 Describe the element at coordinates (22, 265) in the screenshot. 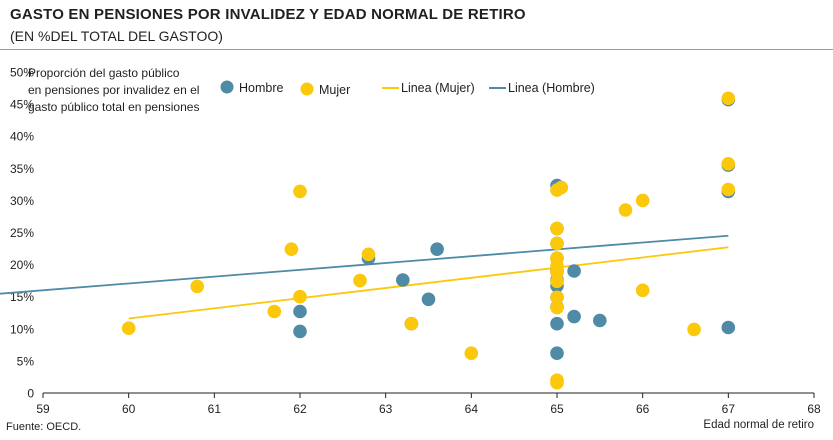

I see `y-tick-label: 20%` at that location.